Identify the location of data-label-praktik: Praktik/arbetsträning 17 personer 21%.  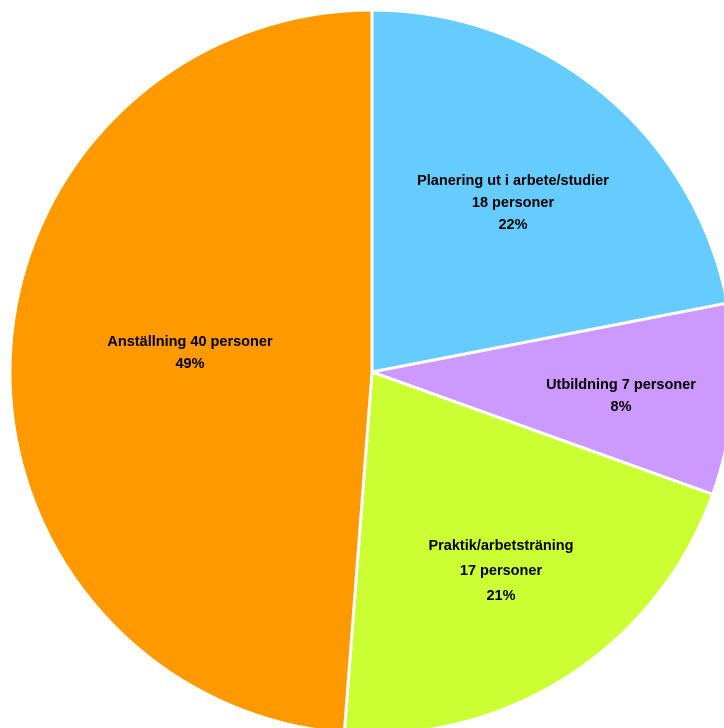
(500, 571).